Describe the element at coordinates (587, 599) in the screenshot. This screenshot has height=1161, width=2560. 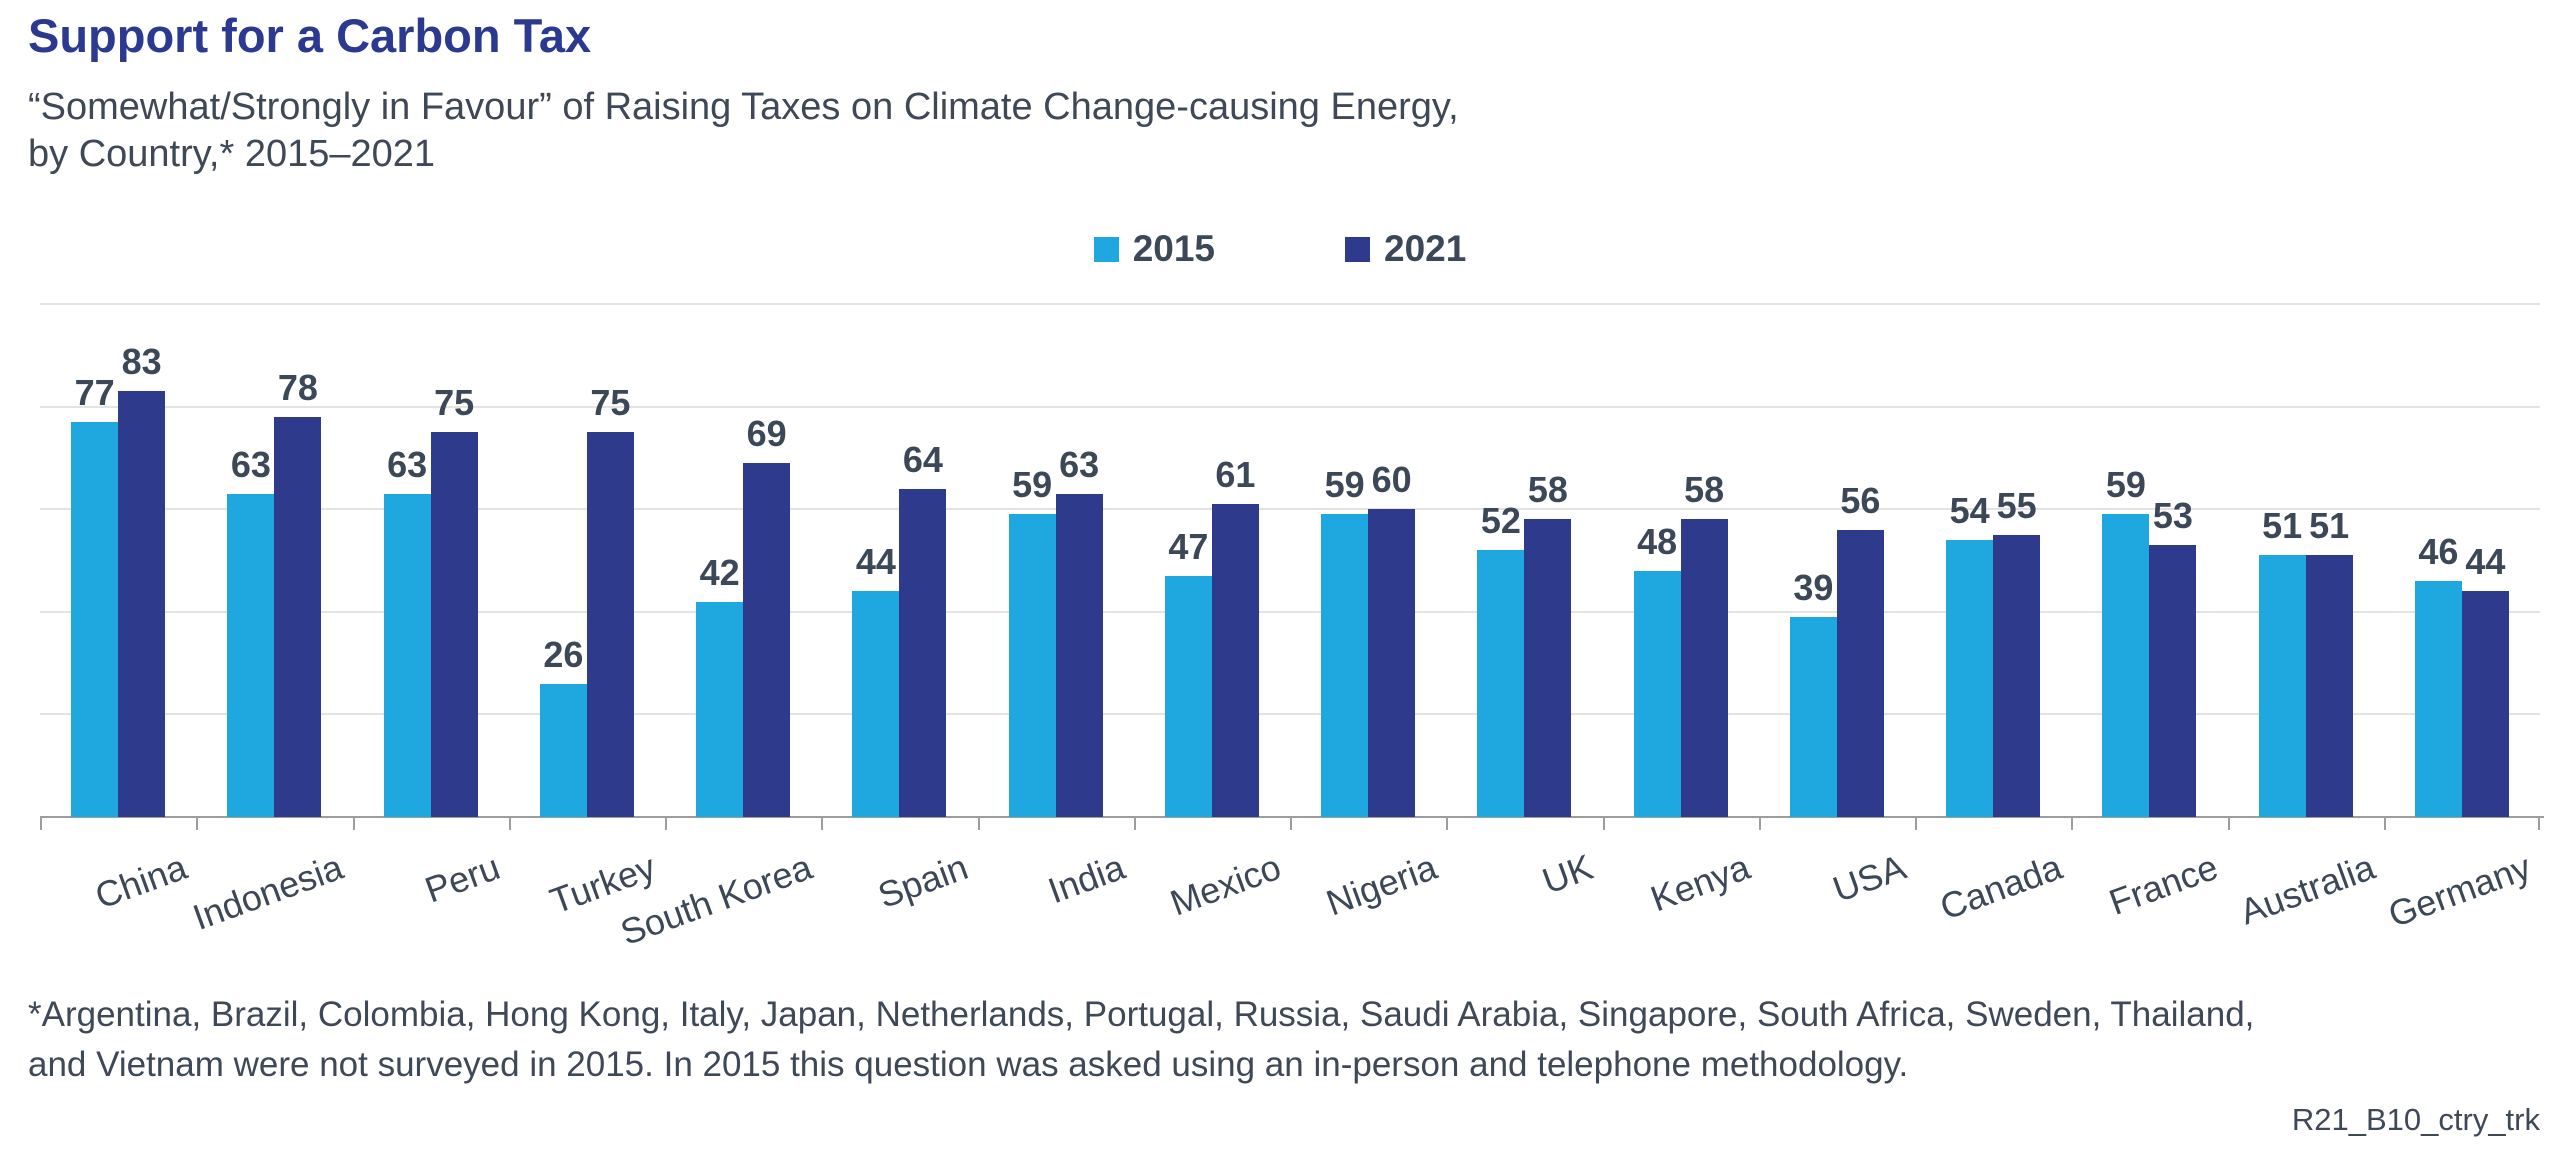
I see `bar-group-Turkey: 26 75` at that location.